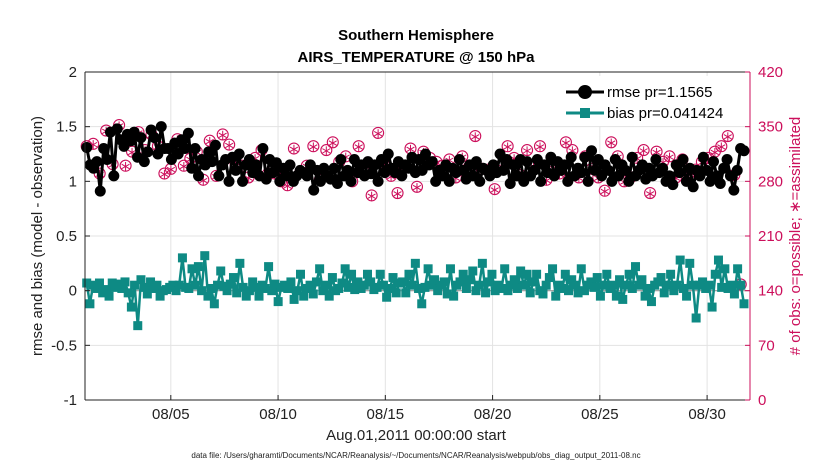 The height and width of the screenshot is (470, 830). What do you see at coordinates (770, 72) in the screenshot?
I see `y2-tick-label: 420` at bounding box center [770, 72].